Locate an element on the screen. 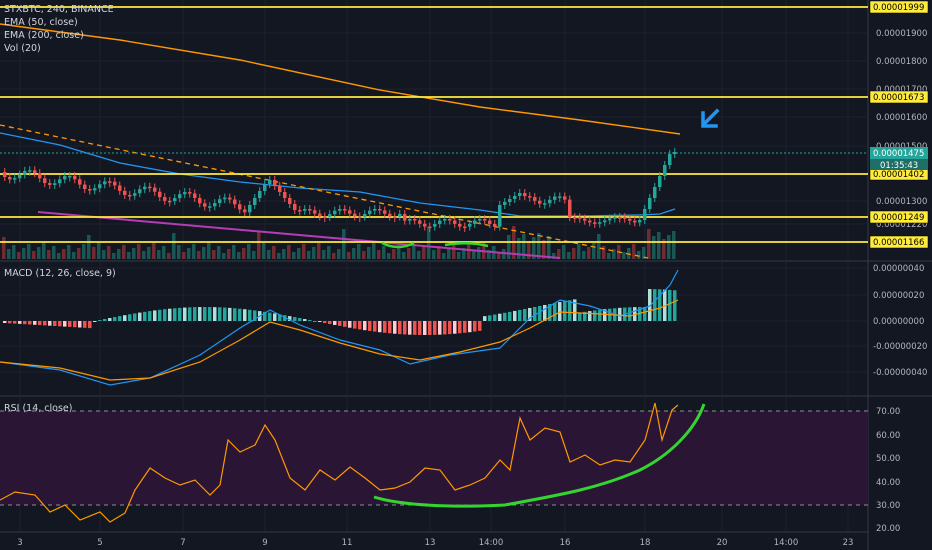  time-tick-label: 23 is located at coordinates (848, 543).